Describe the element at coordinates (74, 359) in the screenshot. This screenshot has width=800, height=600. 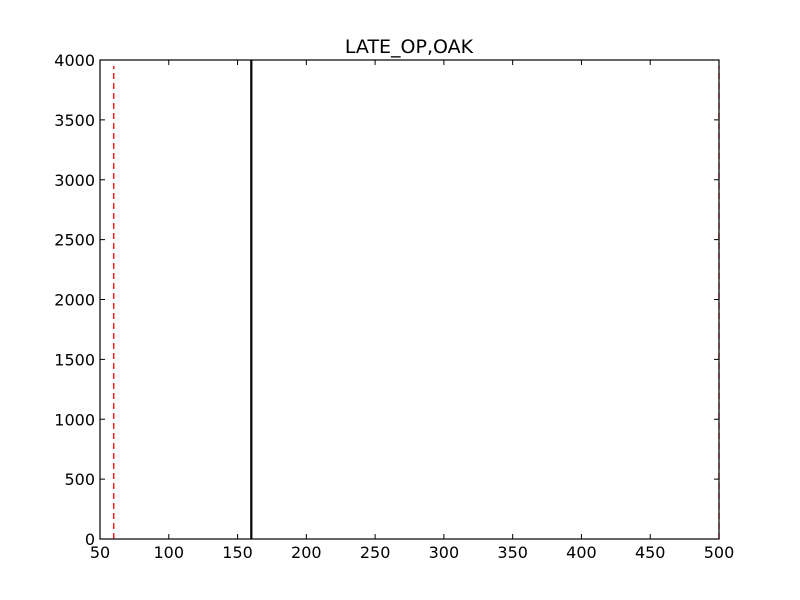
I see `y-tick-label: 1500` at that location.